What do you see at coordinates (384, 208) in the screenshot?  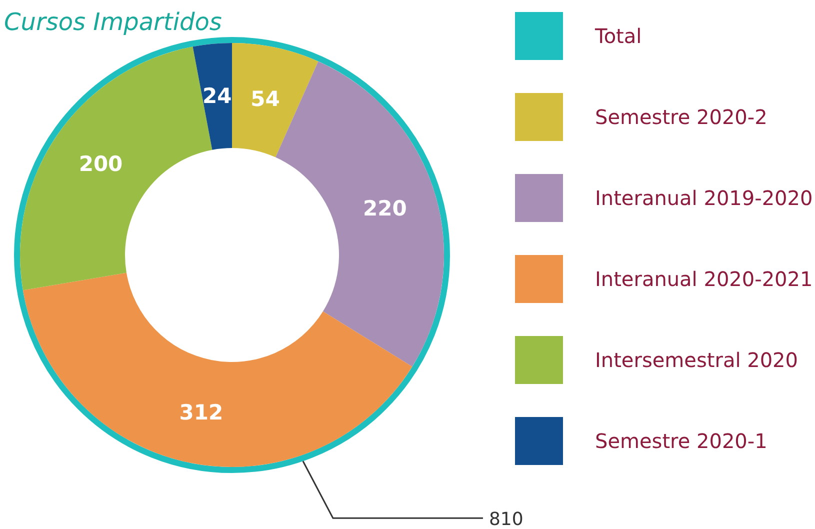 I see `data-label: 220` at bounding box center [384, 208].